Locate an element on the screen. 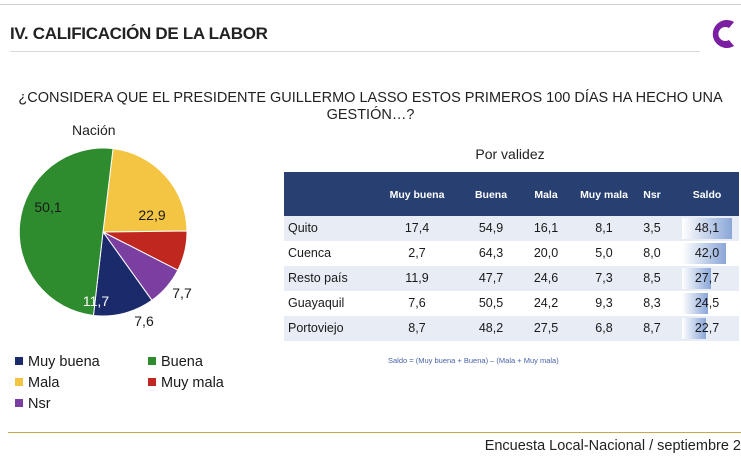 This screenshot has height=462, width=741. legend-item-buena: Buena is located at coordinates (175, 362).